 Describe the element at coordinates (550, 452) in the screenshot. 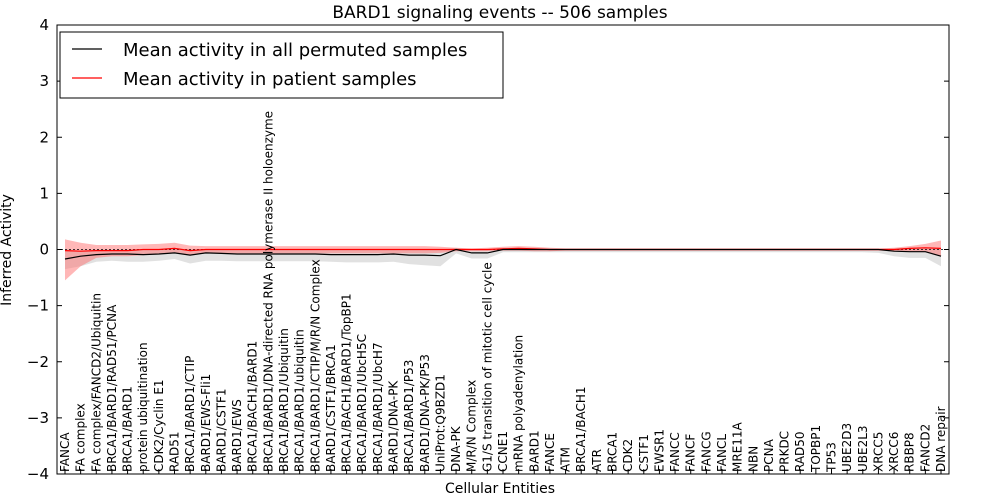

I see `x-tick-label: FANCE` at that location.